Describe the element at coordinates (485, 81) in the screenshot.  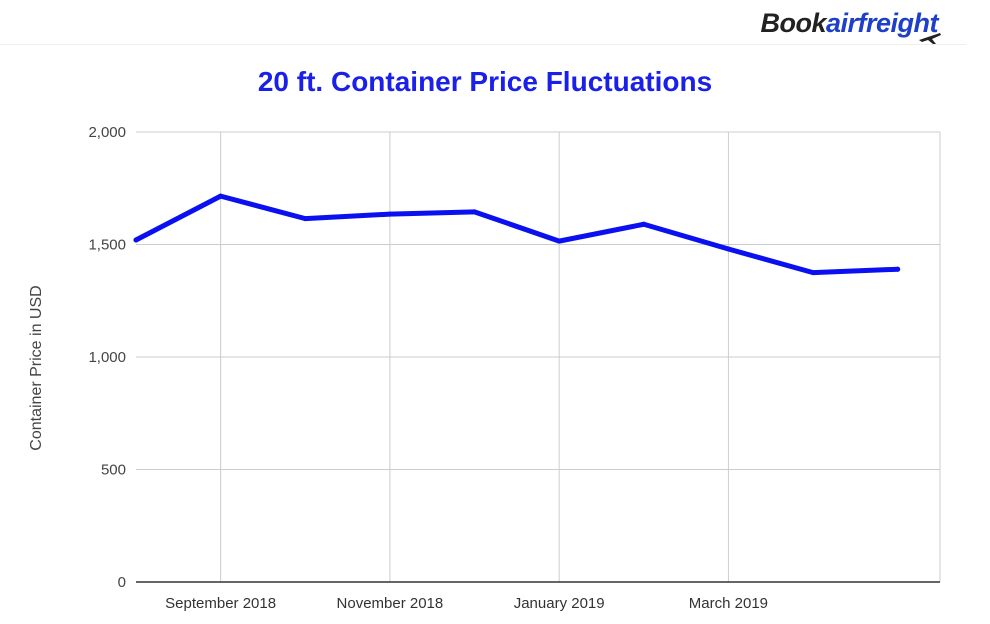
I see `chart-title: 20 ft. Container Price Fluctuations` at that location.